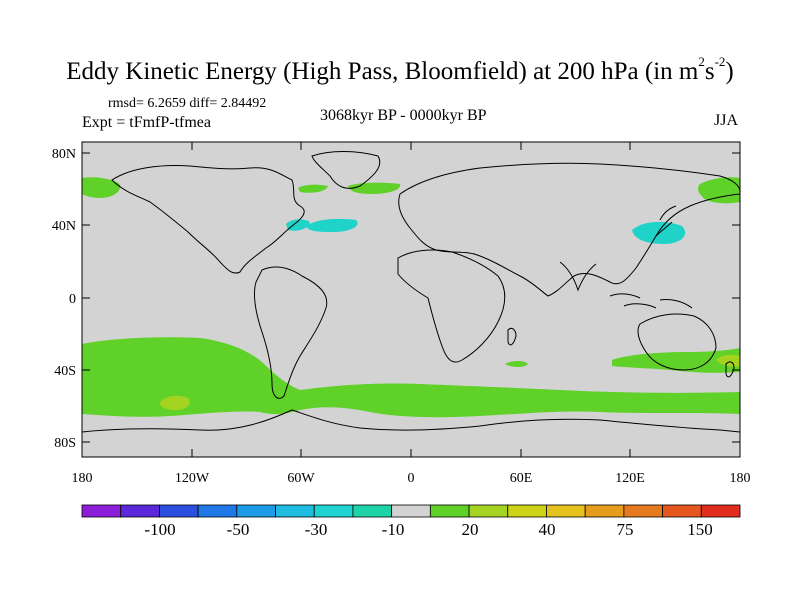  What do you see at coordinates (238, 529) in the screenshot?
I see `colorbar-label: -50` at bounding box center [238, 529].